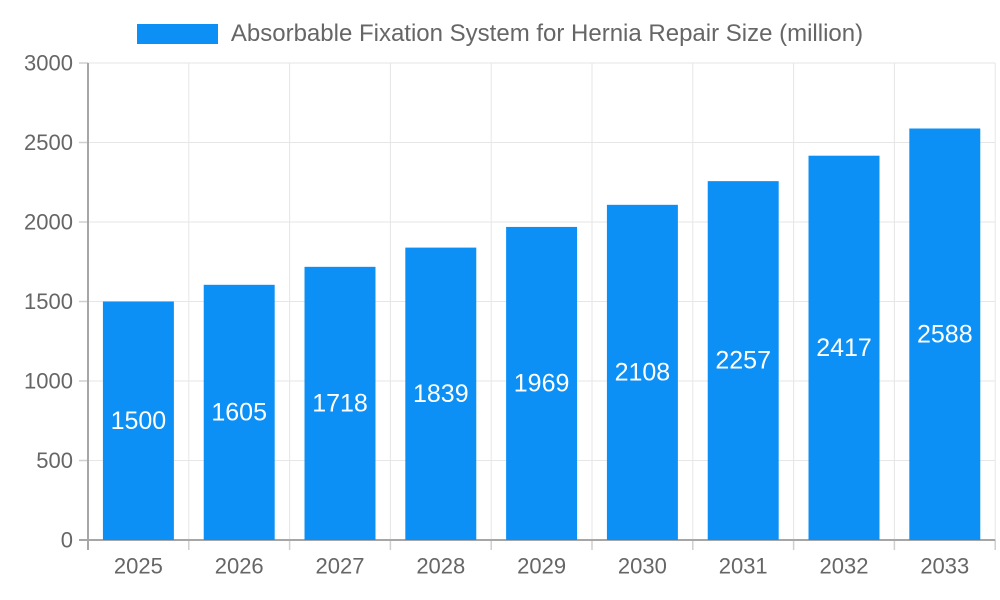 This screenshot has width=1000, height=600. I want to click on x-tick-label-2025: 2025, so click(138, 566).